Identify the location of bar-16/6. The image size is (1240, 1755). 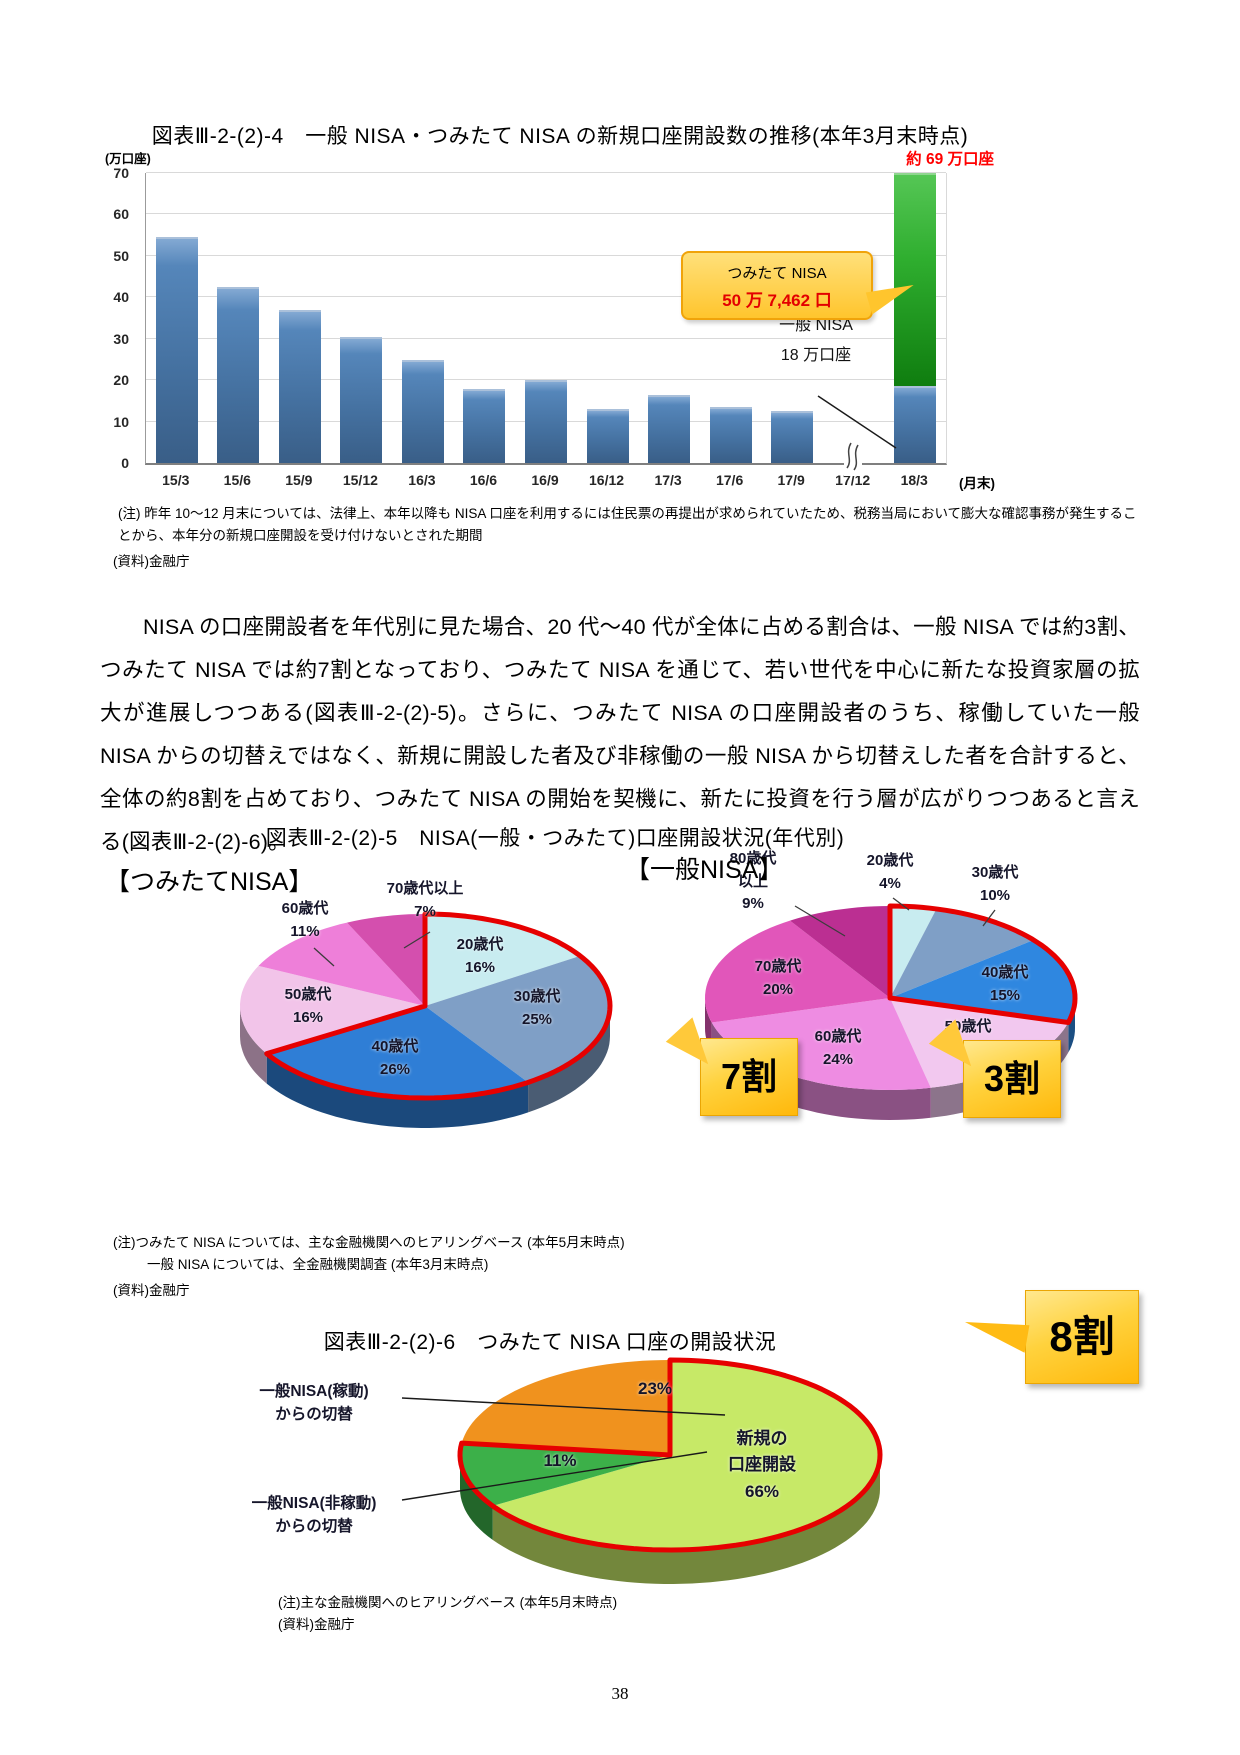
(484, 318).